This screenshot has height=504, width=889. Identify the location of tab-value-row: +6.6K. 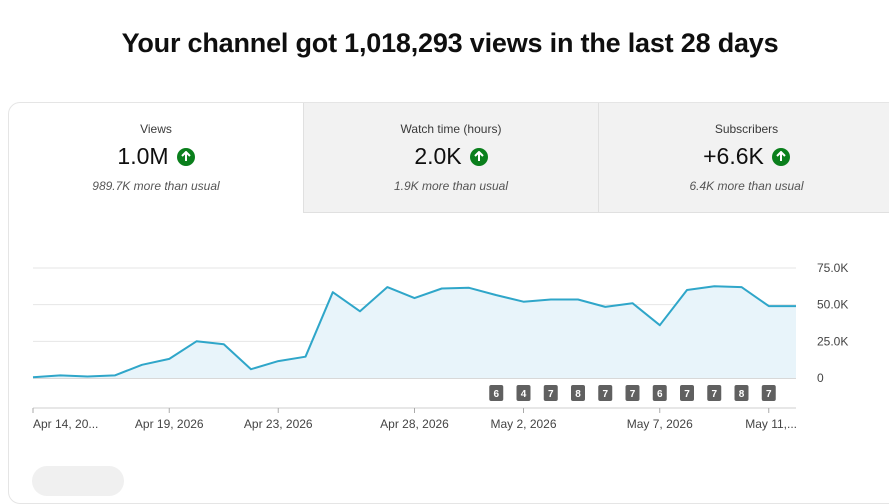
(744, 156).